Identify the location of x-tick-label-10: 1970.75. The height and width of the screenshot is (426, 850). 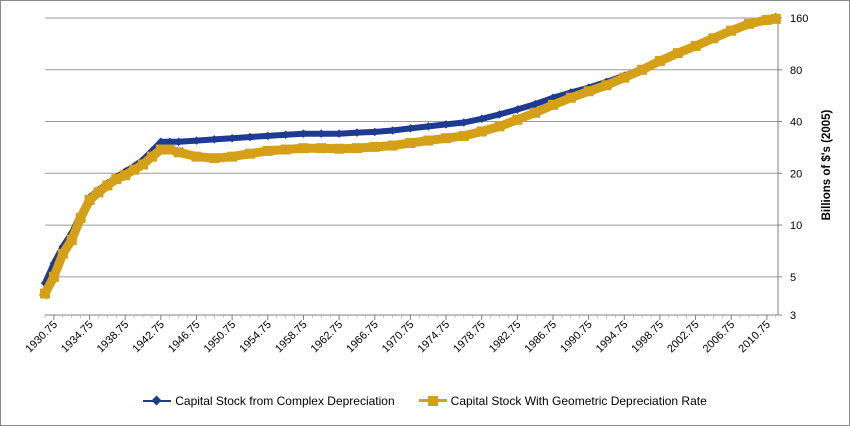
(398, 337).